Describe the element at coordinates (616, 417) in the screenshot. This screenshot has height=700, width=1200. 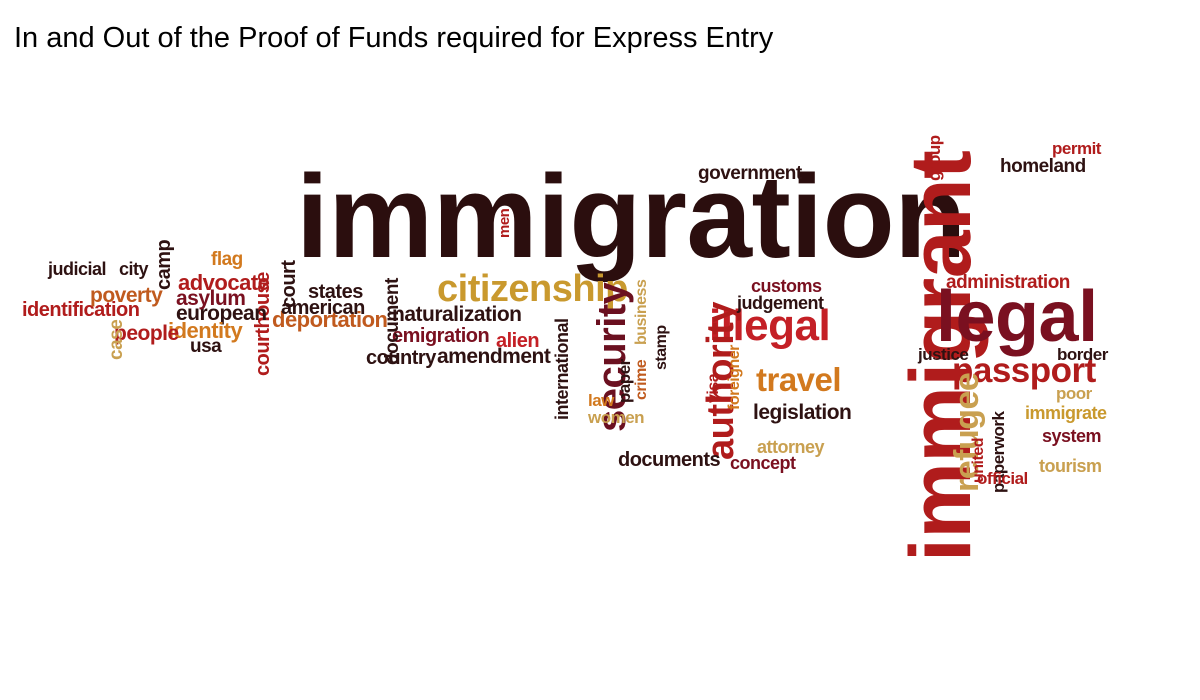
I see `cloud-word: women` at that location.